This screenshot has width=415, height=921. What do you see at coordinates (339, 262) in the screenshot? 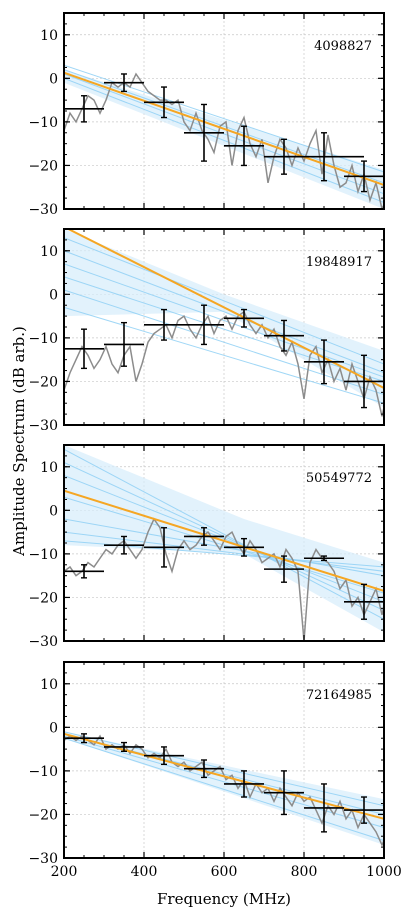
I see `event-id-label: 19848917` at bounding box center [339, 262].